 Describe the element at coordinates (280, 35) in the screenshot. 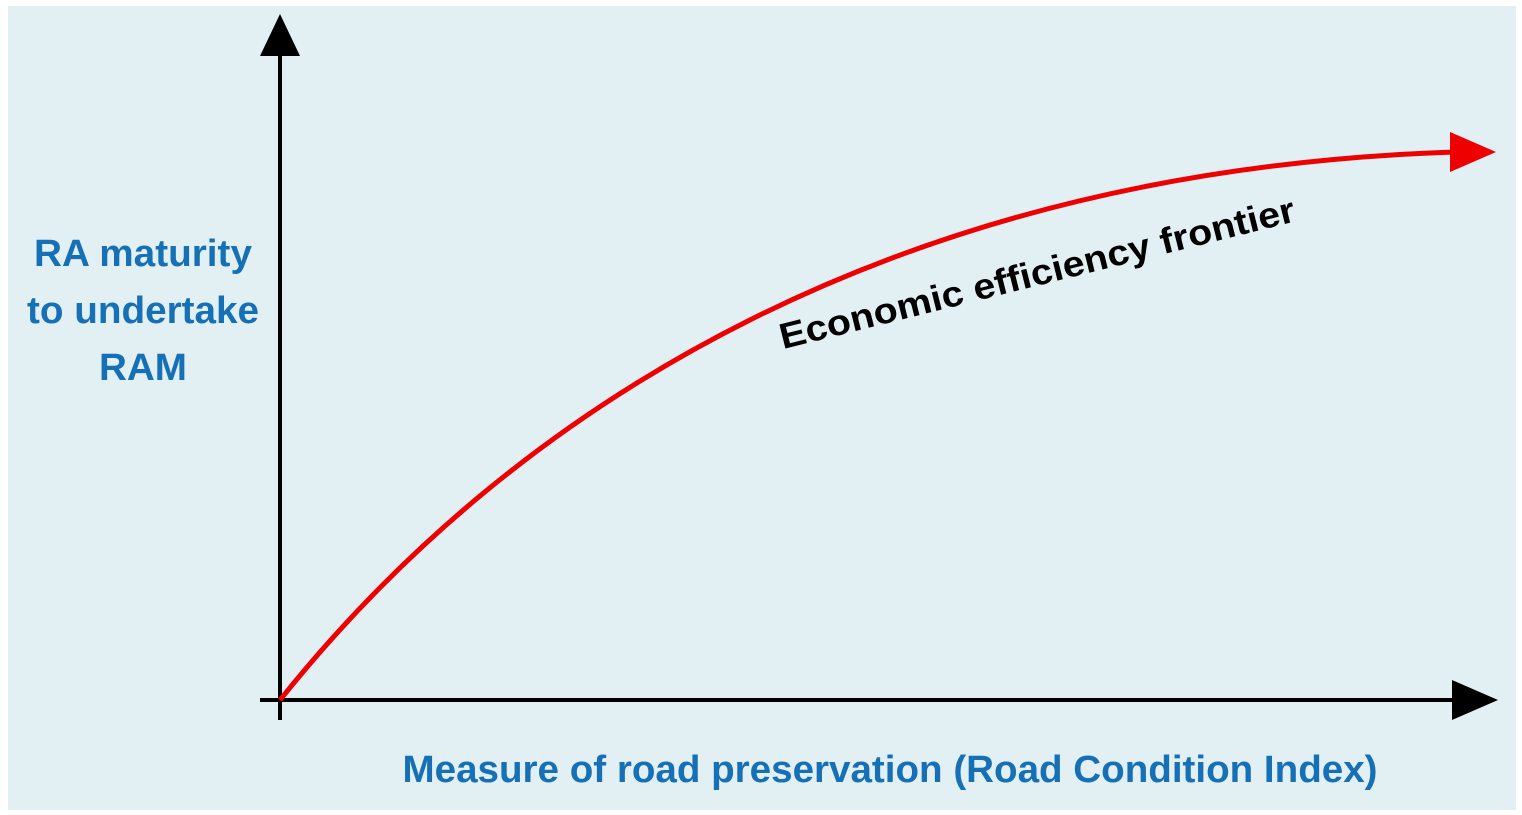

I see `y-axis-arrow` at that location.